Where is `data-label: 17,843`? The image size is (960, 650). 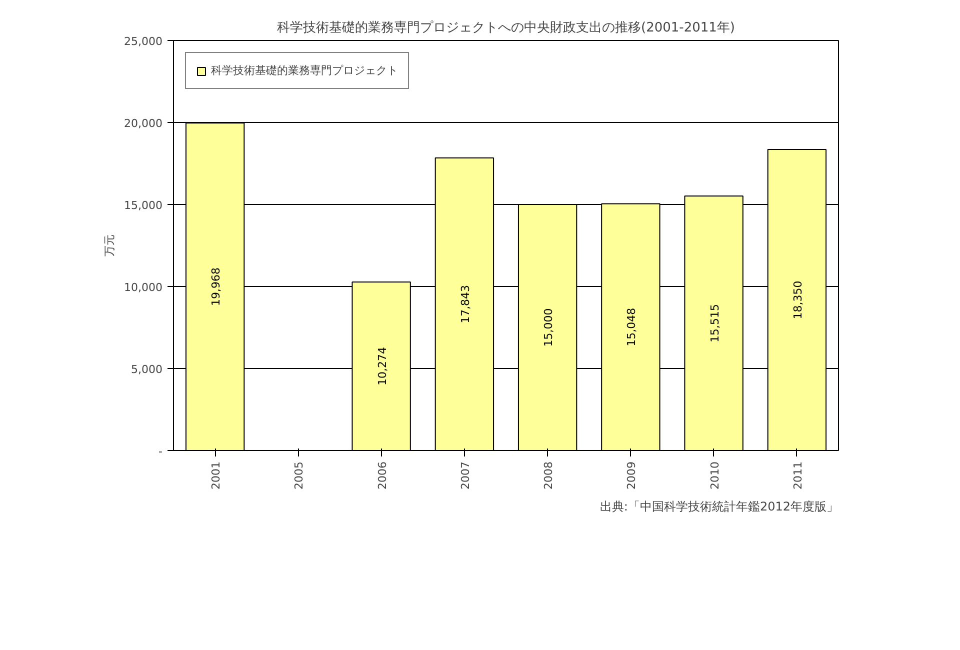
data-label: 17,843 is located at coordinates (465, 304).